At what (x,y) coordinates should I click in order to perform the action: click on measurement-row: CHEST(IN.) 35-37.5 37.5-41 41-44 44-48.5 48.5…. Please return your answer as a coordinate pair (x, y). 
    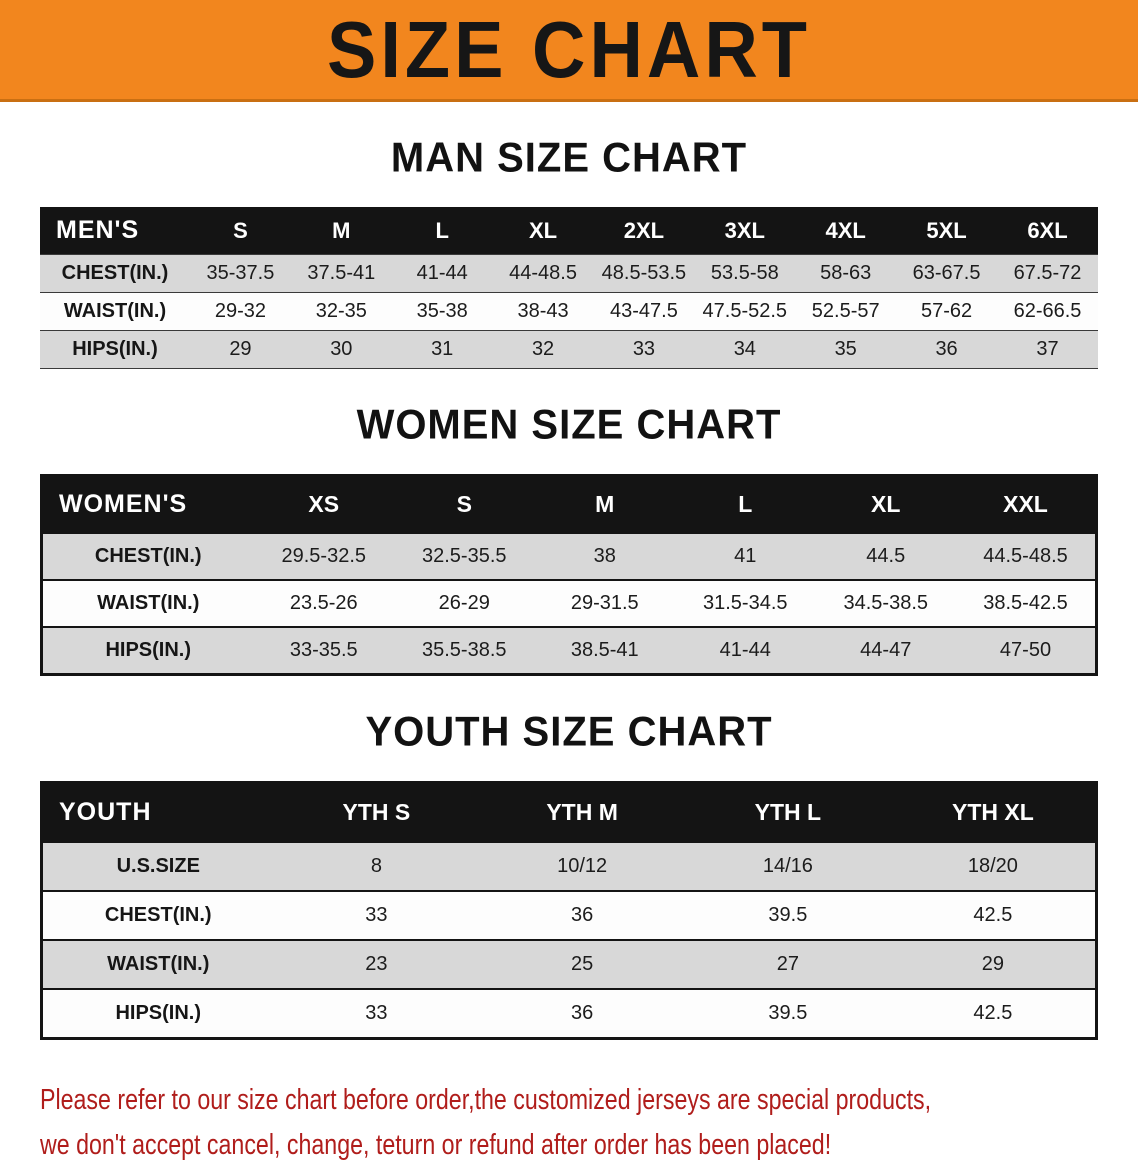
    Looking at the image, I should click on (569, 273).